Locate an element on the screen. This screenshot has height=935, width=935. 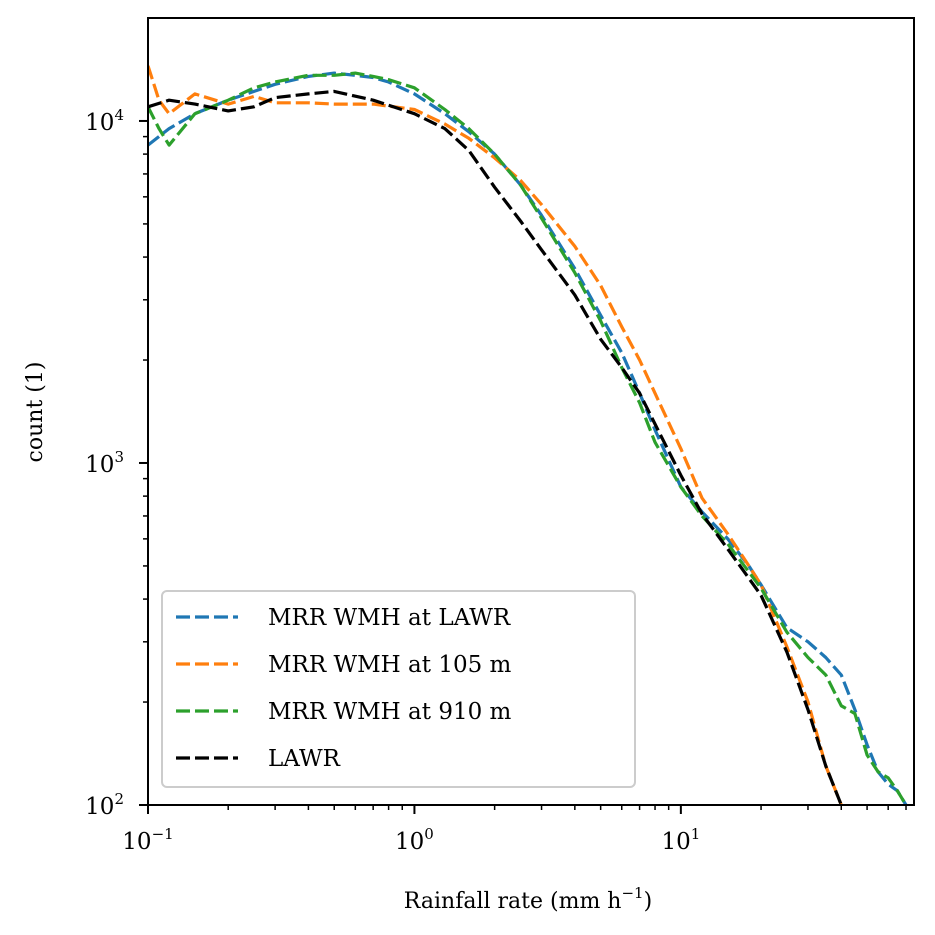
y-axis-label: count (1) is located at coordinates (35, 412).